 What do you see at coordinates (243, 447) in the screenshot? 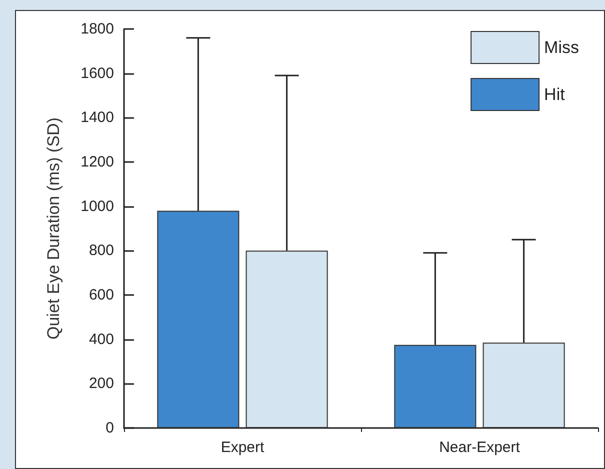
I see `x-tick-label: Expert` at bounding box center [243, 447].